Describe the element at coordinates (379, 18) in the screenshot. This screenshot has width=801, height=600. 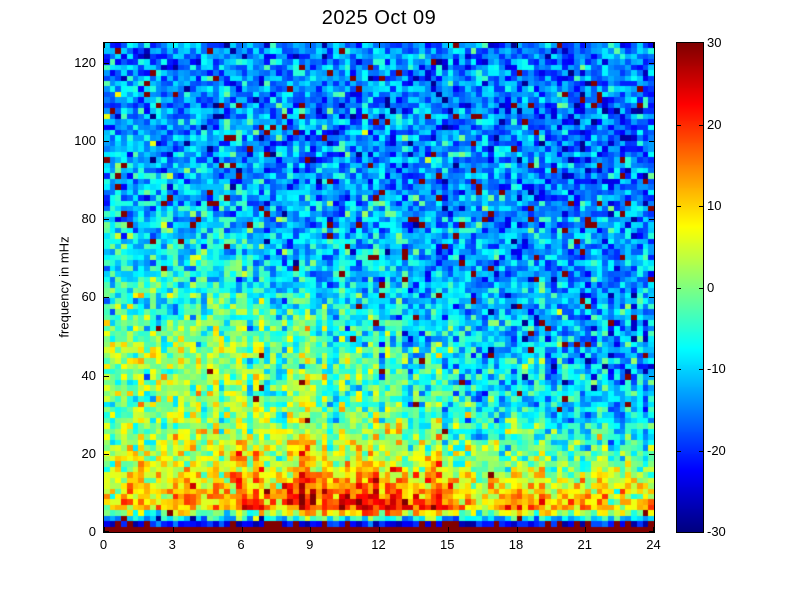
I see `chart-title: 2025 Oct 09` at that location.